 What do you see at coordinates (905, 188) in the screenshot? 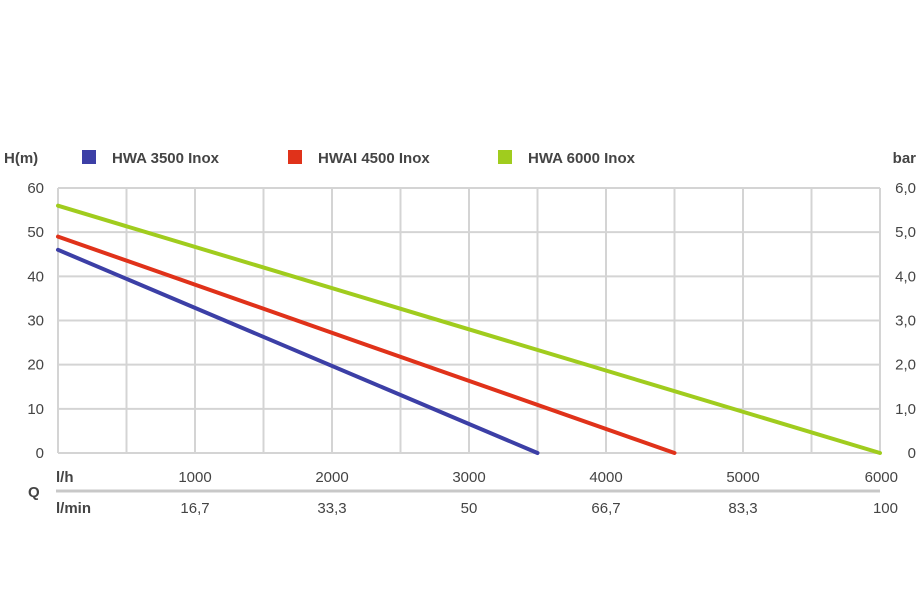
I see `y-right-tick-label: 6,0` at bounding box center [905, 188].